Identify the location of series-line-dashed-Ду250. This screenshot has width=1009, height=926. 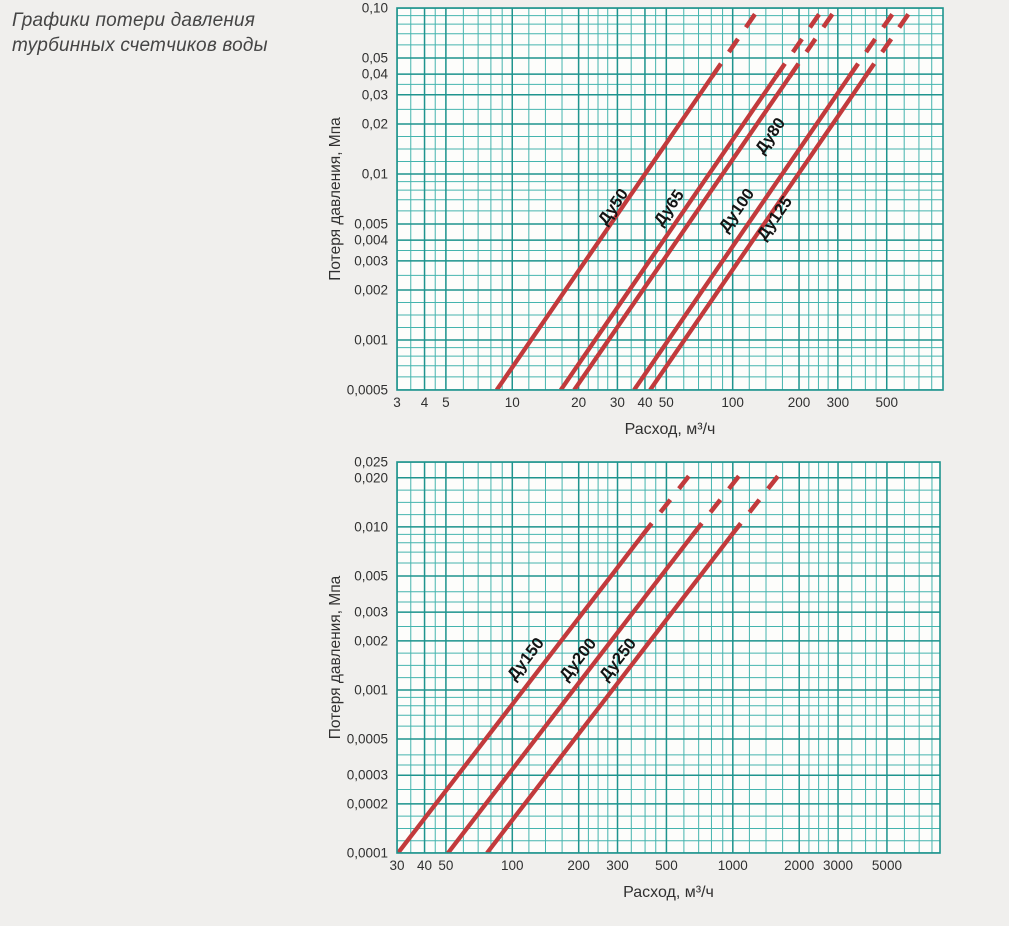
(758, 501).